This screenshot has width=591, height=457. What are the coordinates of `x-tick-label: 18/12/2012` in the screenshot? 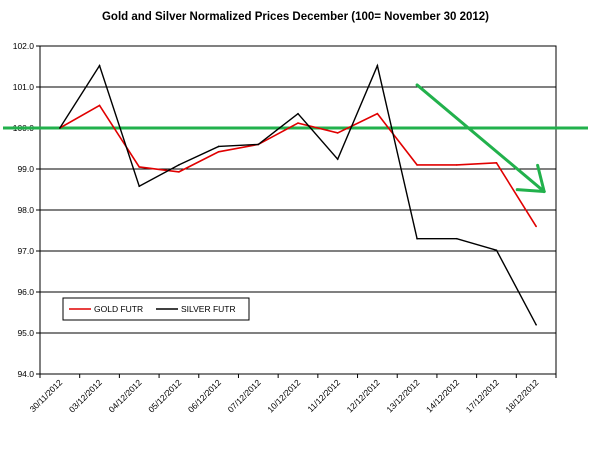 It's located at (521, 395).